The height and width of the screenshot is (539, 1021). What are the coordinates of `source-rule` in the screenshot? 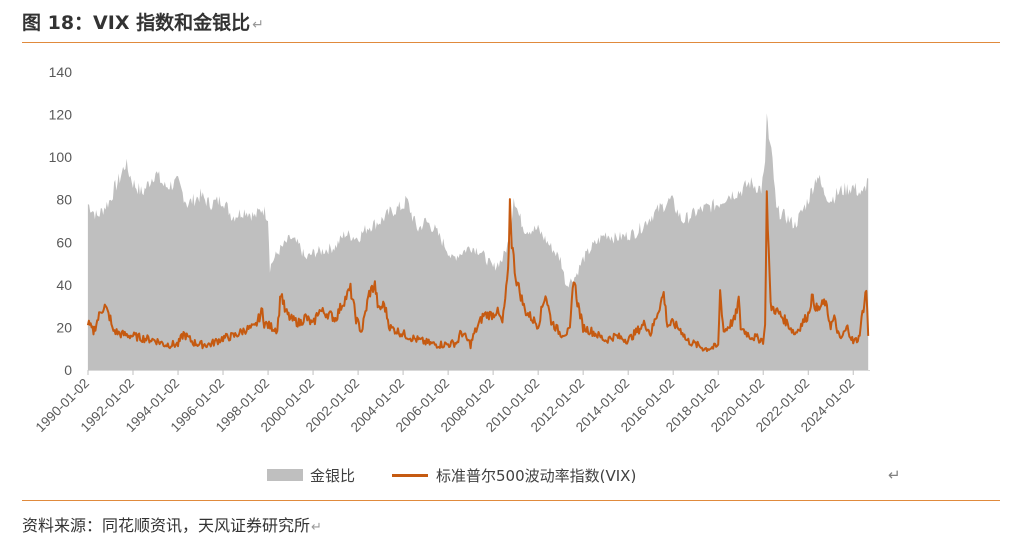 It's located at (511, 500).